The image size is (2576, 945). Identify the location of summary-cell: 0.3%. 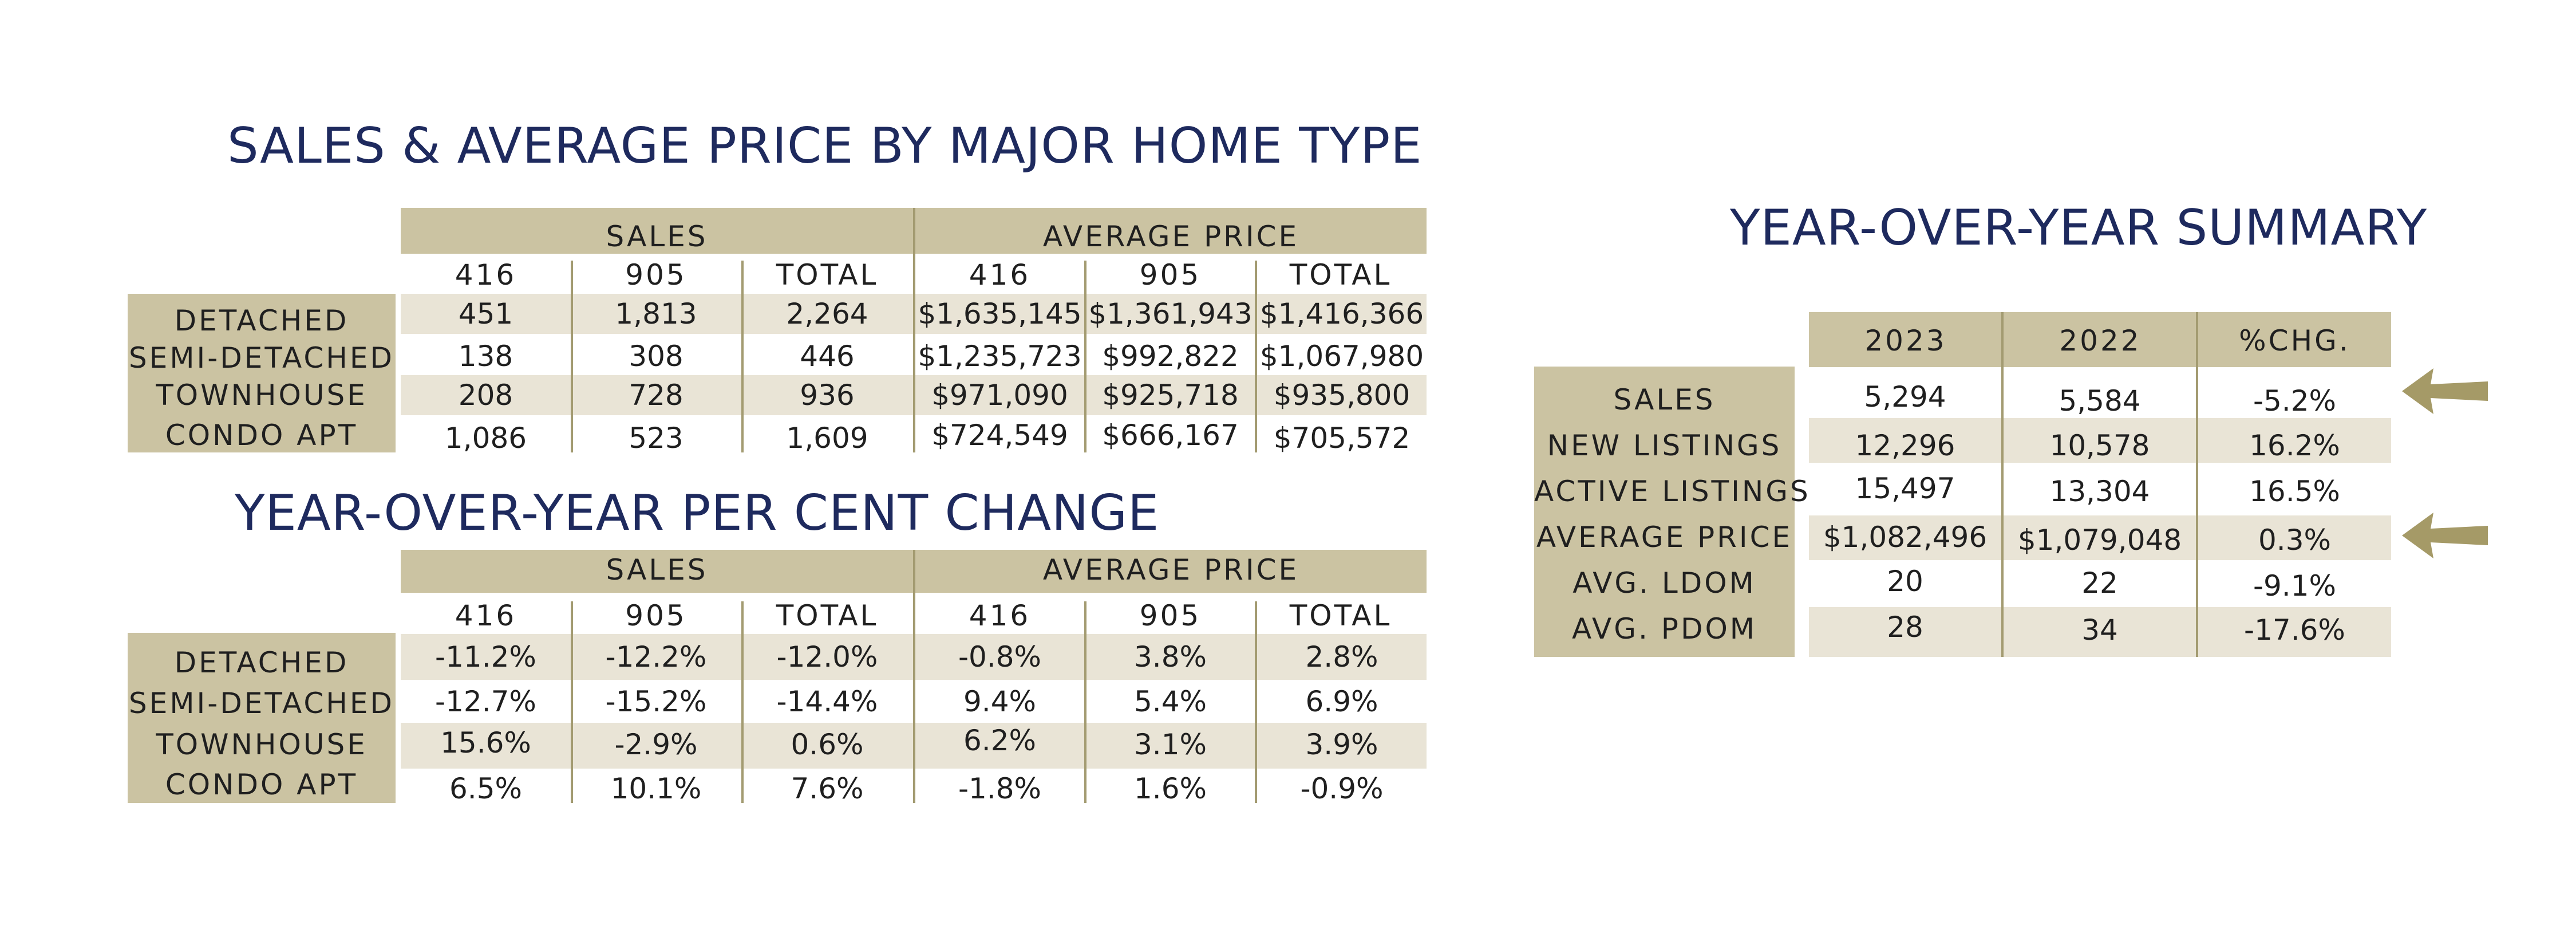
(2295, 540).